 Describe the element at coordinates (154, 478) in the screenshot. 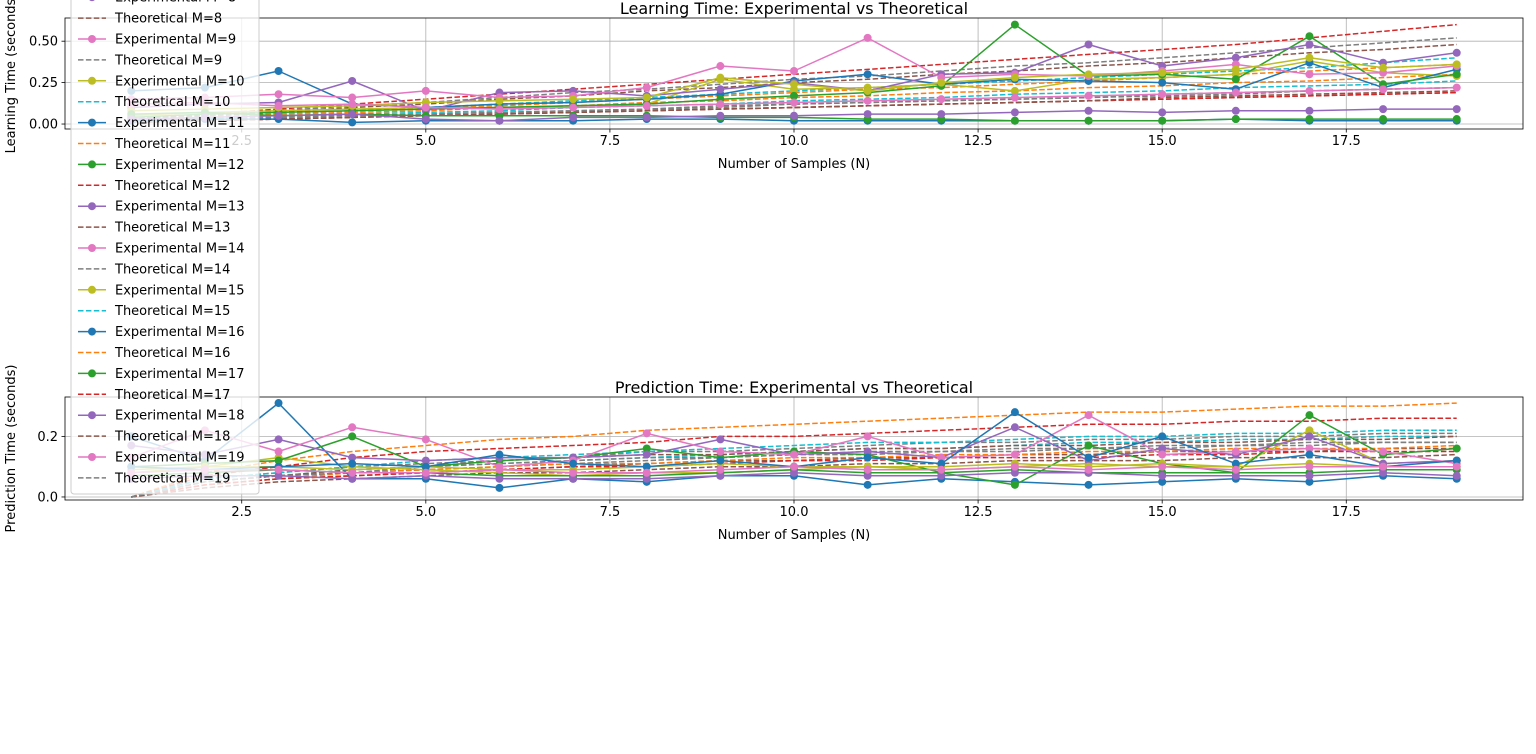

I see `legend-entry: Theoretical M=19` at that location.